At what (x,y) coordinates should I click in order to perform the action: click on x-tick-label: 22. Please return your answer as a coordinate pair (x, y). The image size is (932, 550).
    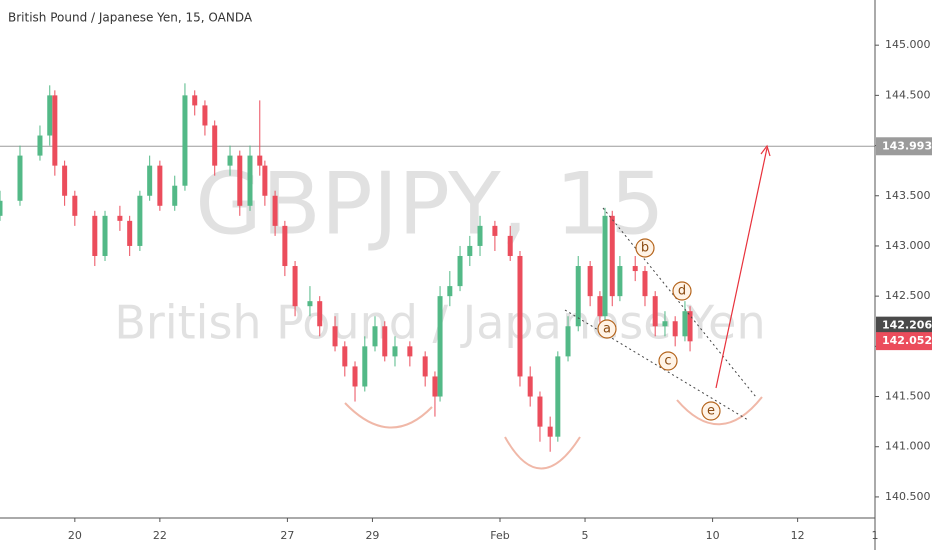
    Looking at the image, I should click on (160, 535).